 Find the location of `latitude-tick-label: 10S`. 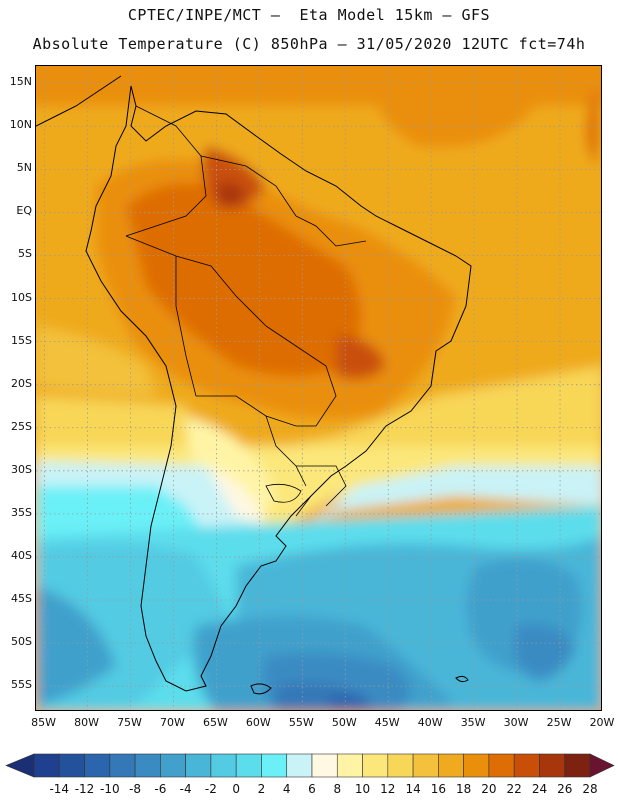

latitude-tick-label: 10S is located at coordinates (21, 297).